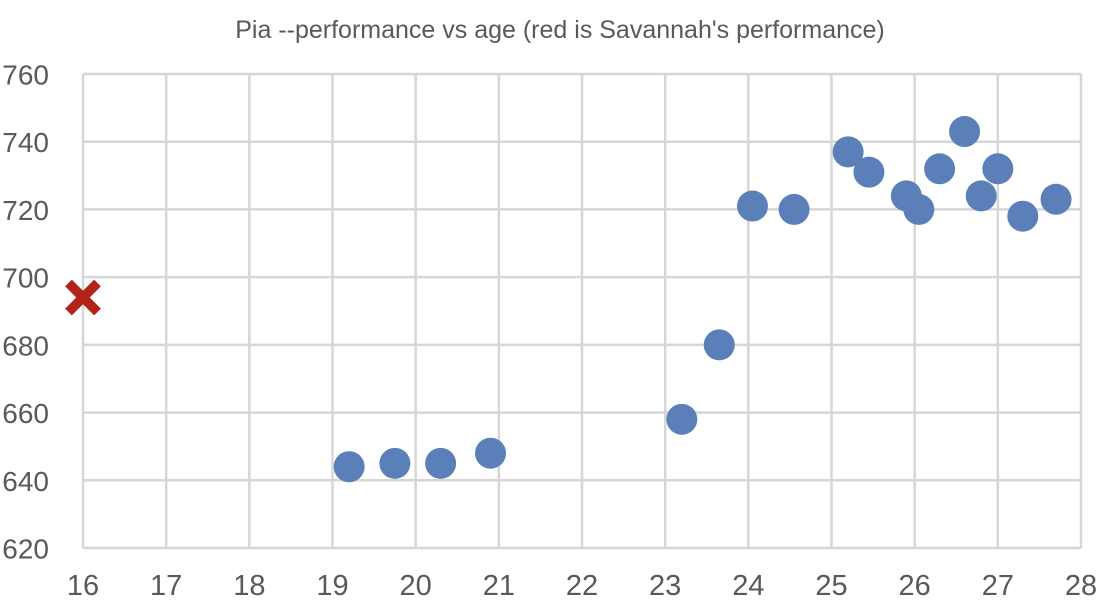  Describe the element at coordinates (1081, 586) in the screenshot. I see `x-tick-label: 28` at that location.